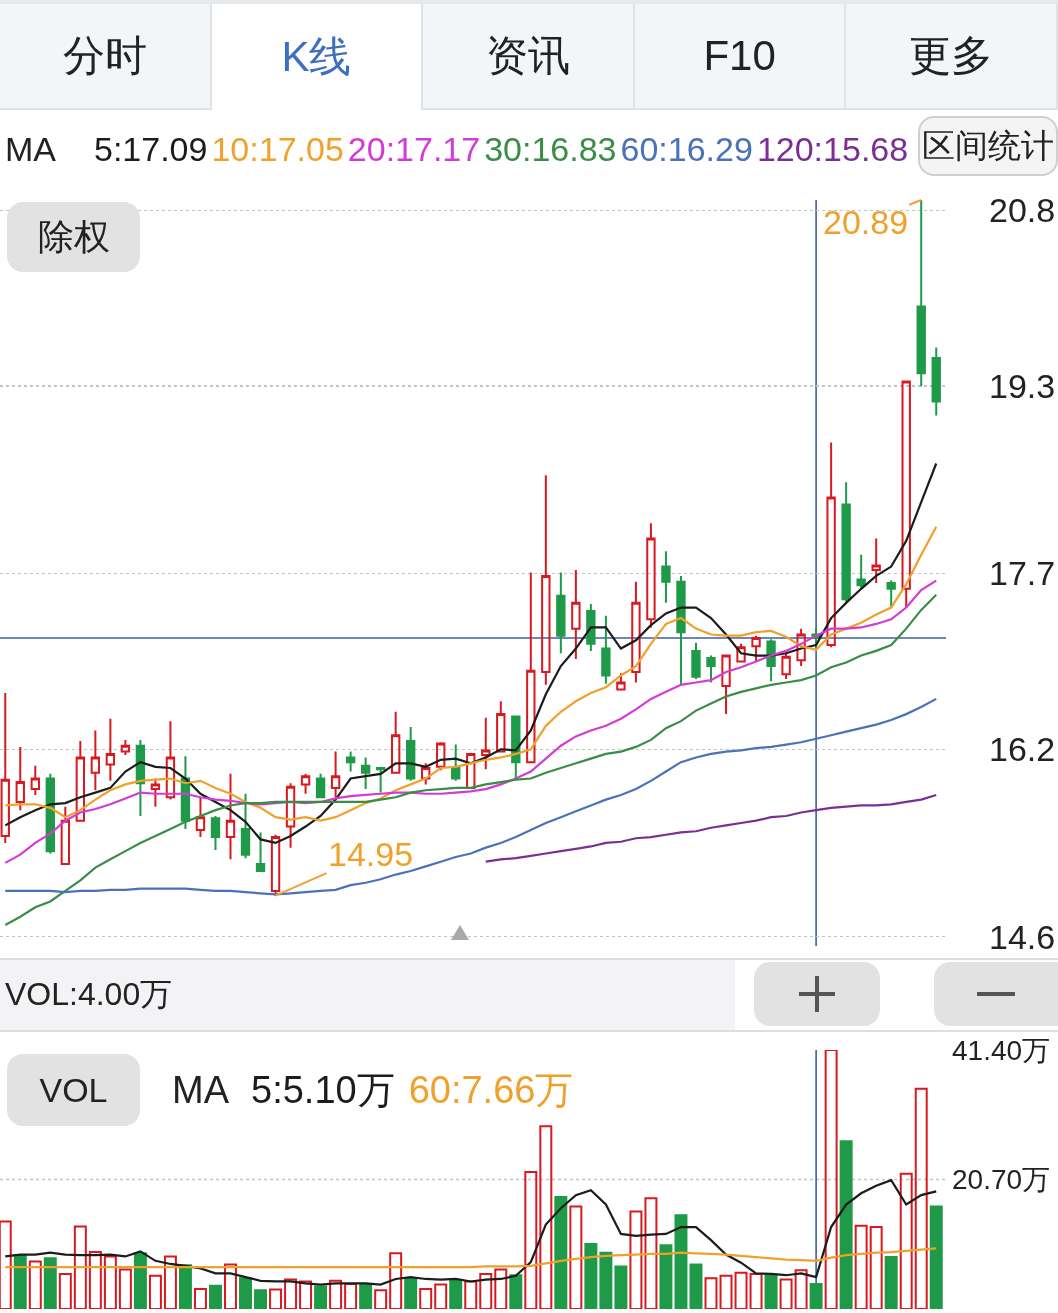 The height and width of the screenshot is (1313, 1058). What do you see at coordinates (1022, 386) in the screenshot?
I see `y-tick-label: 19.3` at bounding box center [1022, 386].